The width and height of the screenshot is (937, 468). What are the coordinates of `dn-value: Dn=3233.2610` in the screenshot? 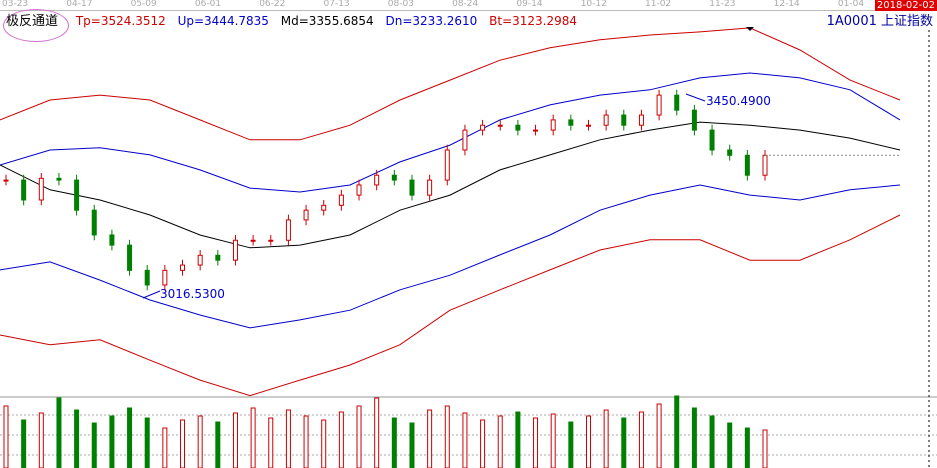 It's located at (431, 21).